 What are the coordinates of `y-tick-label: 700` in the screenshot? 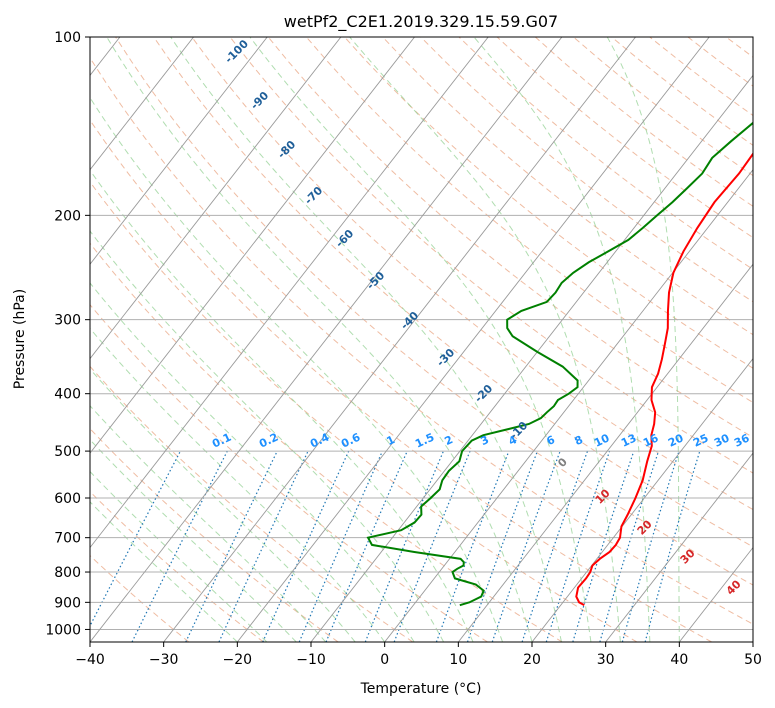 It's located at (67, 539).